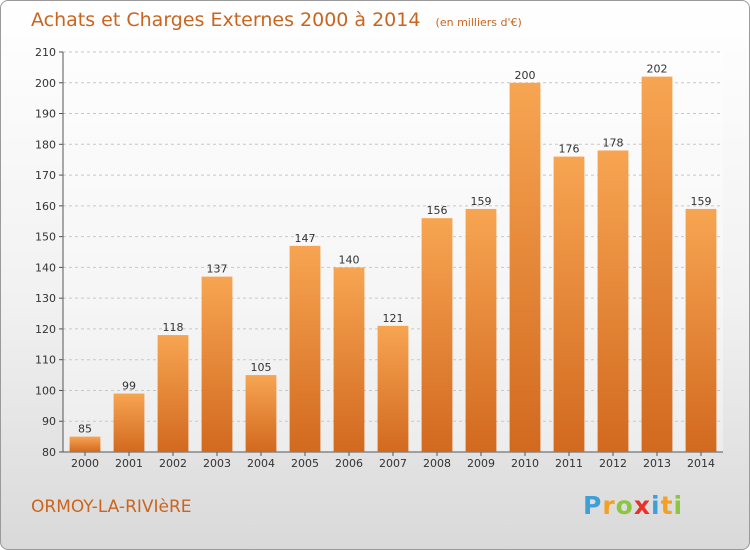 The image size is (750, 550). I want to click on data-label-2014: 159, so click(701, 201).